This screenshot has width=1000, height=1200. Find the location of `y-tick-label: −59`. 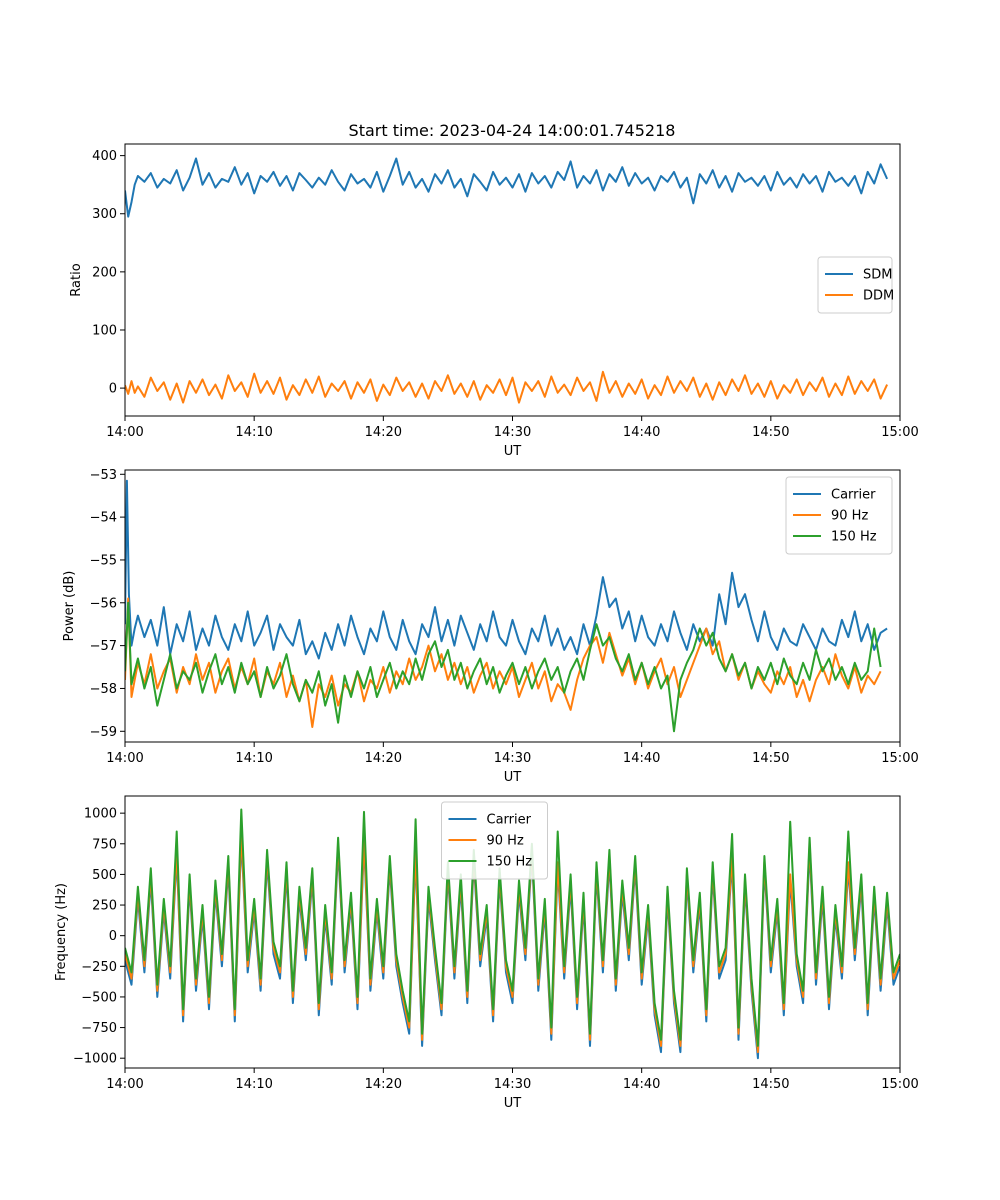

y-tick-label: −59 is located at coordinates (103, 732).